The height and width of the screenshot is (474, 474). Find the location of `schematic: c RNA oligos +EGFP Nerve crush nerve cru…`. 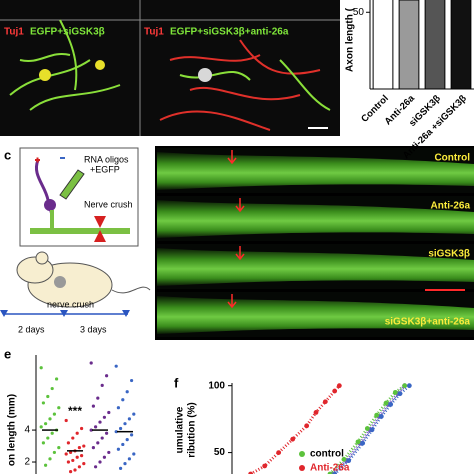

schematic: c RNA oligos +EGFP Nerve crush nerve cru… is located at coordinates (75, 240).